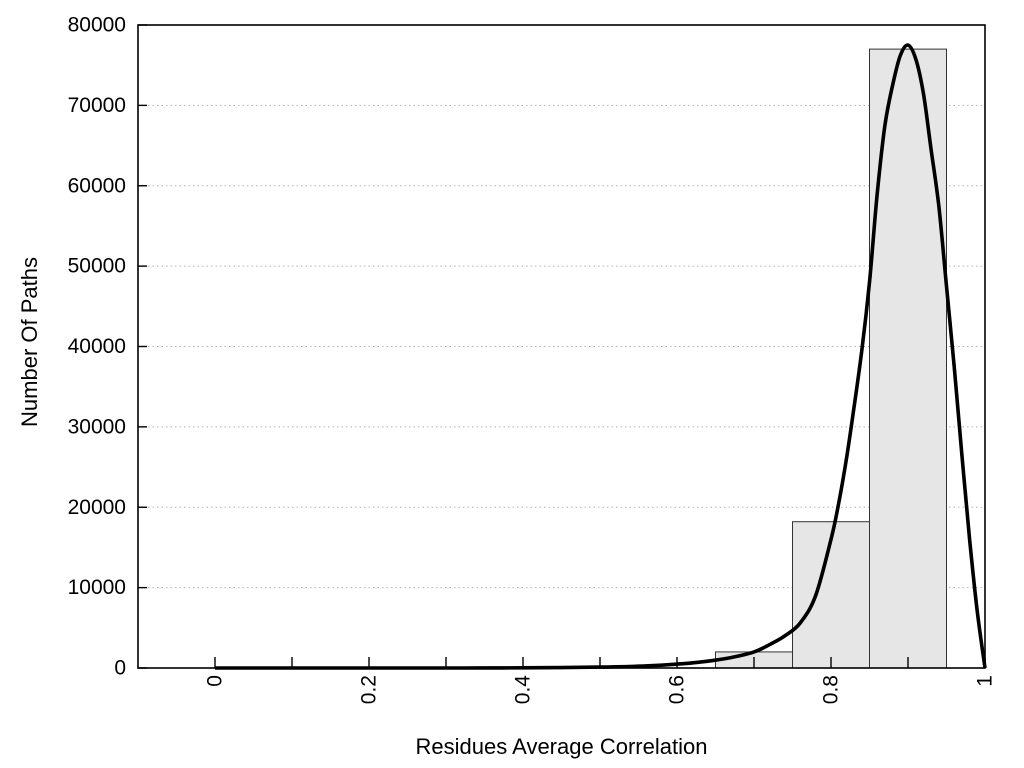  Describe the element at coordinates (523, 690) in the screenshot. I see `x-tick-label-0.4: 0.4` at that location.